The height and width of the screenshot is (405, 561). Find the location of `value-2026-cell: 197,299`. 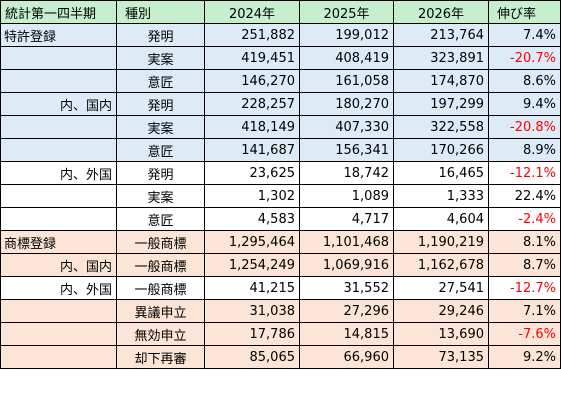

value-2026-cell: 197,299 is located at coordinates (441, 104).